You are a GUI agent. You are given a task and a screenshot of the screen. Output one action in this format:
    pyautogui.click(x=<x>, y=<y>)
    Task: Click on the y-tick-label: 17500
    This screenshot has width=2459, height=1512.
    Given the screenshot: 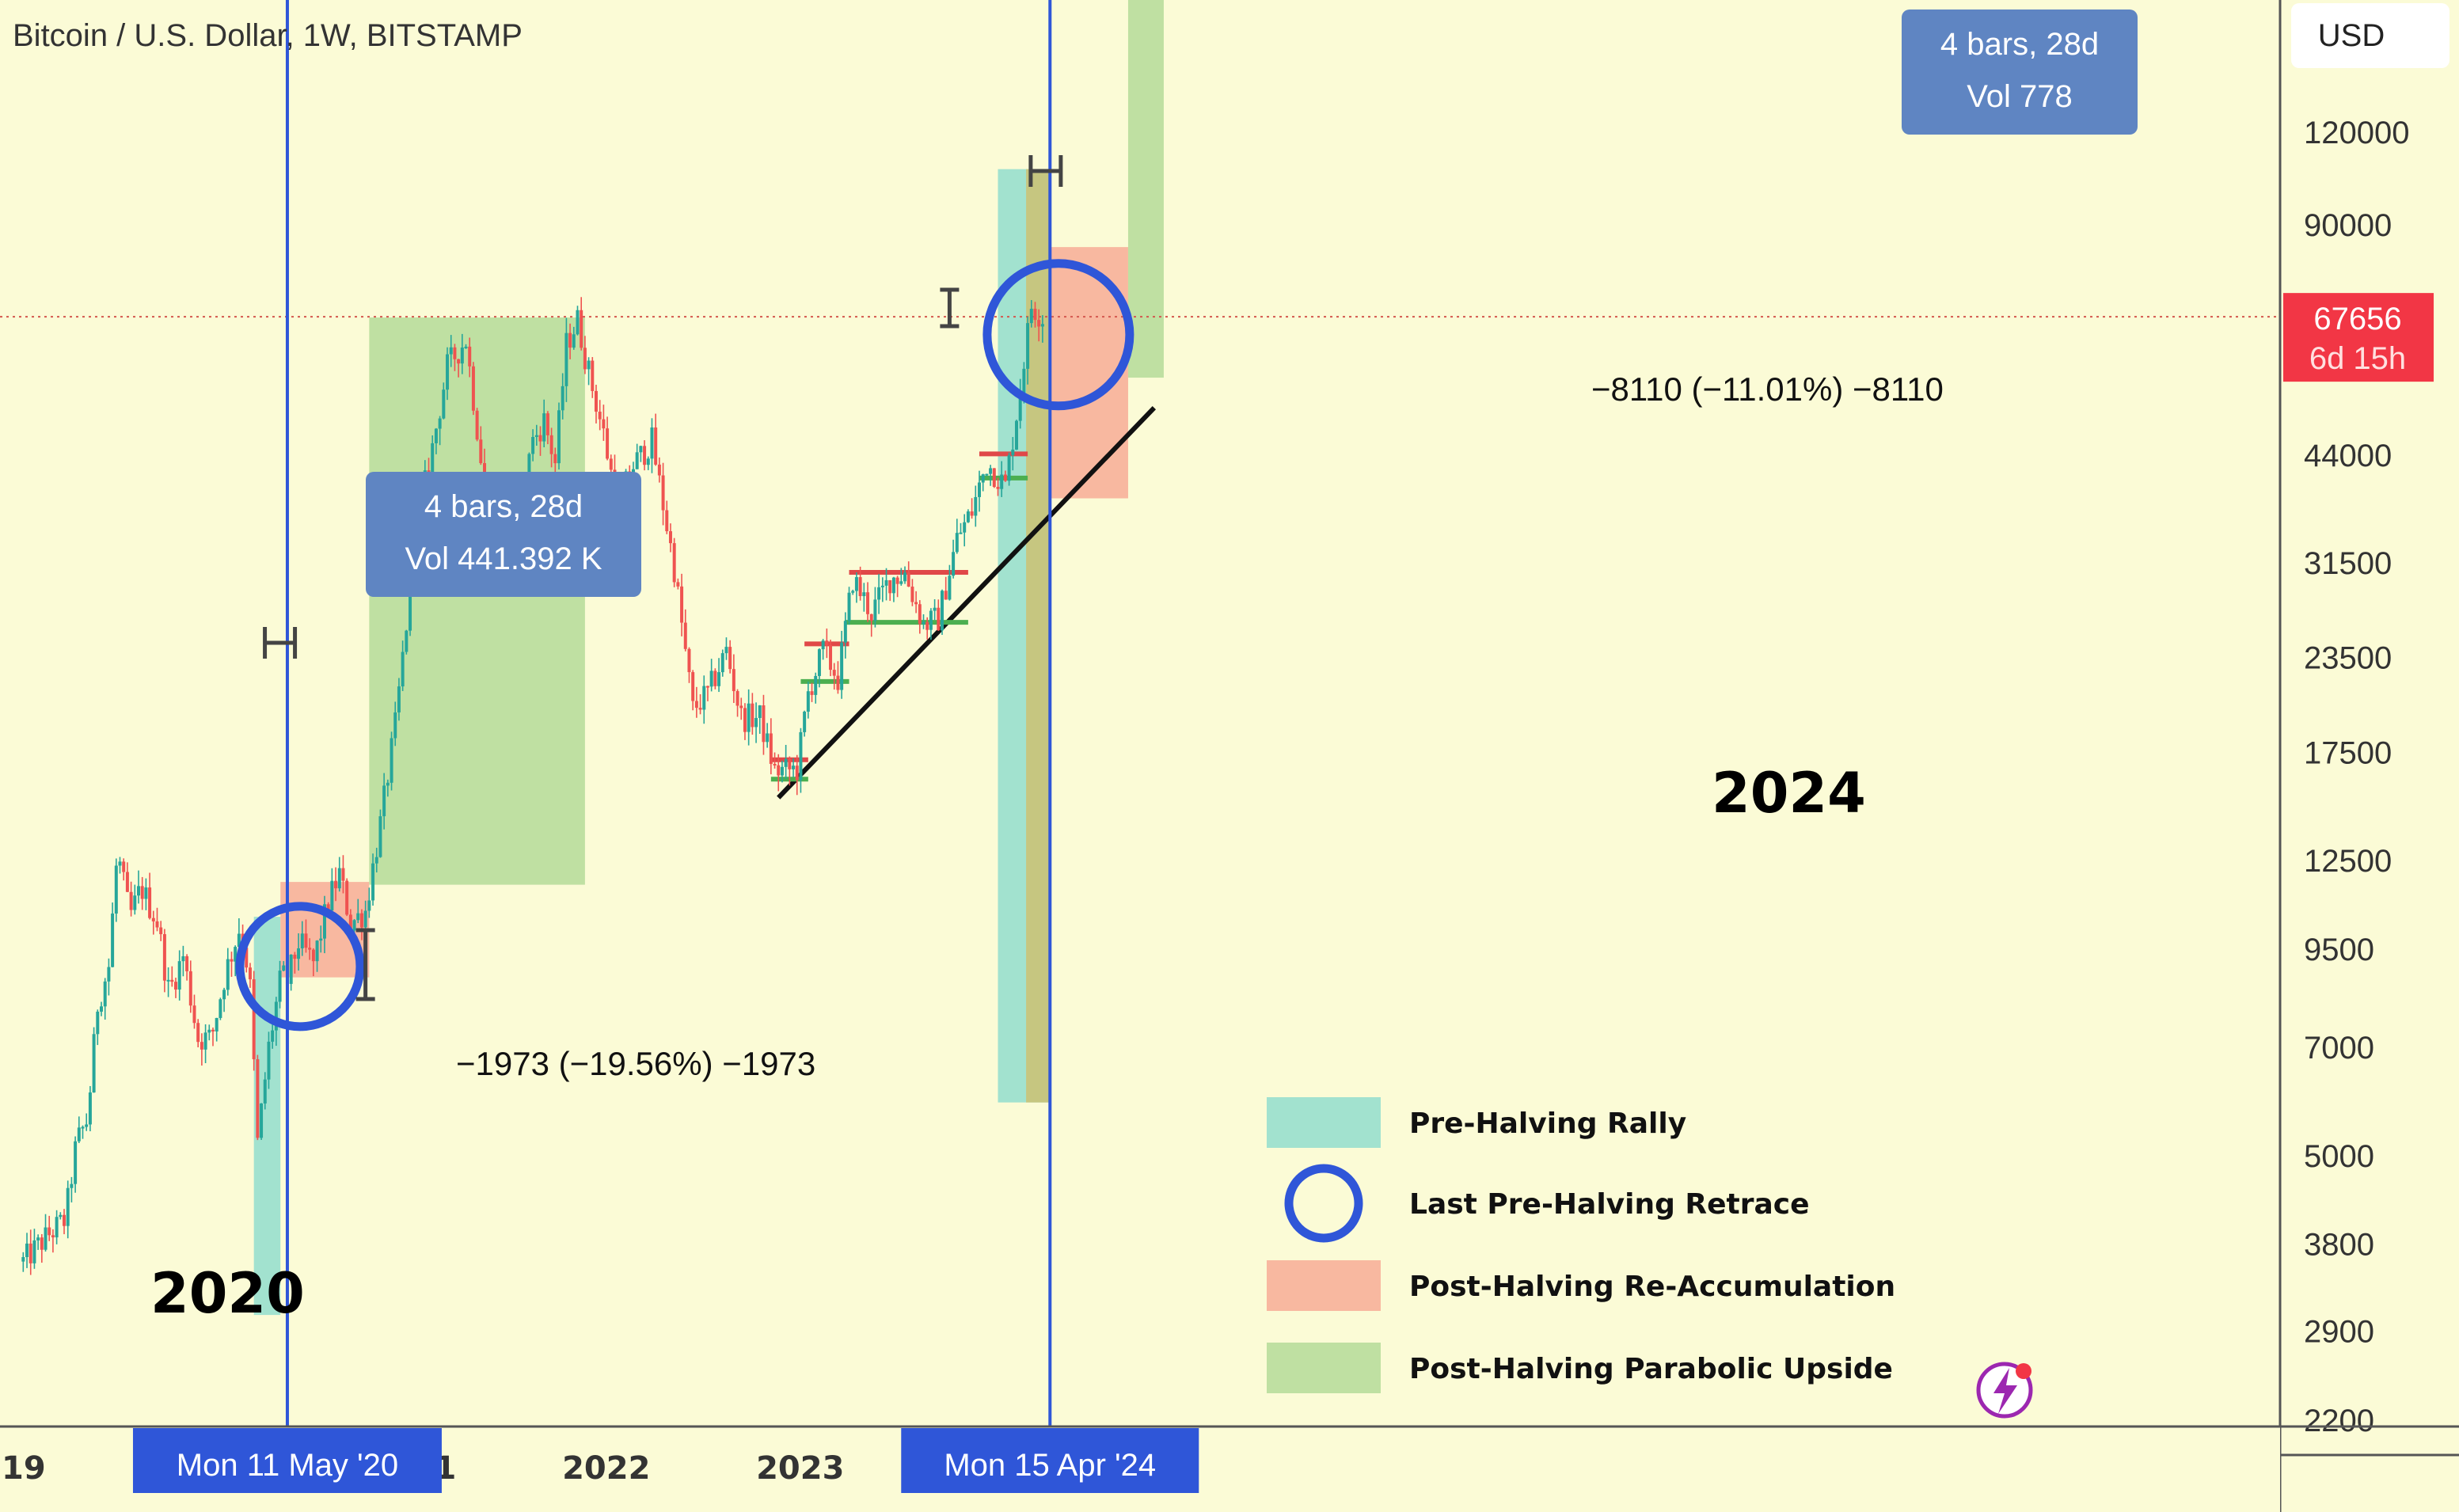 What is the action you would take?
    pyautogui.click(x=2348, y=752)
    